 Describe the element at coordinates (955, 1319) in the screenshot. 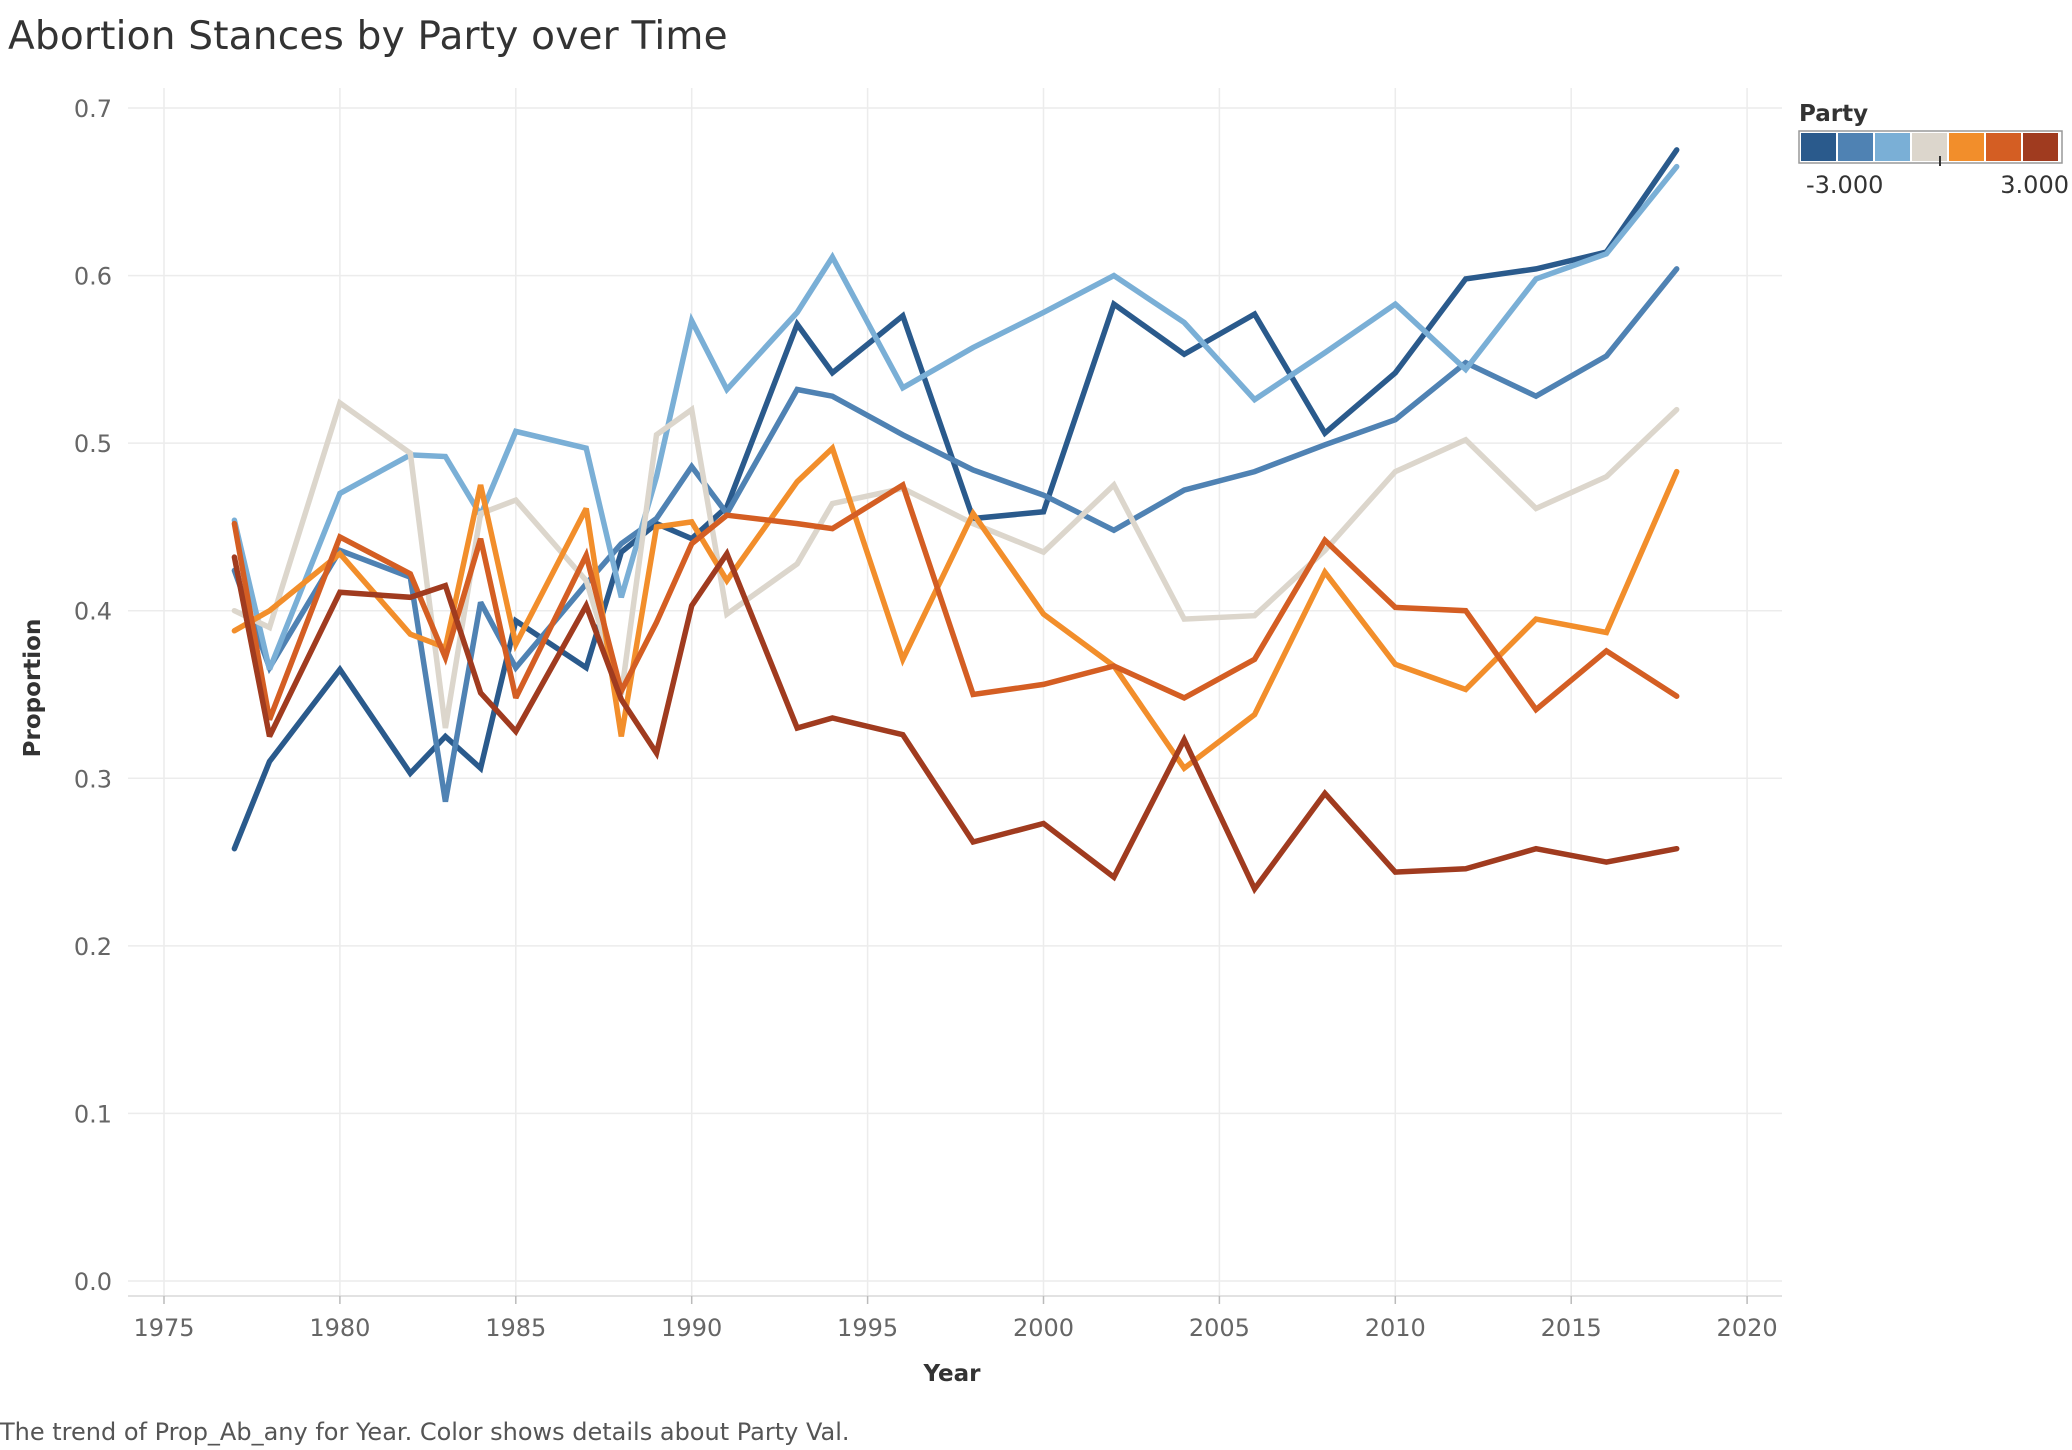

I see `x-axis-ticks: 1975 1980 1985 1990 1995 2000 2005 2010 2015 2020` at that location.